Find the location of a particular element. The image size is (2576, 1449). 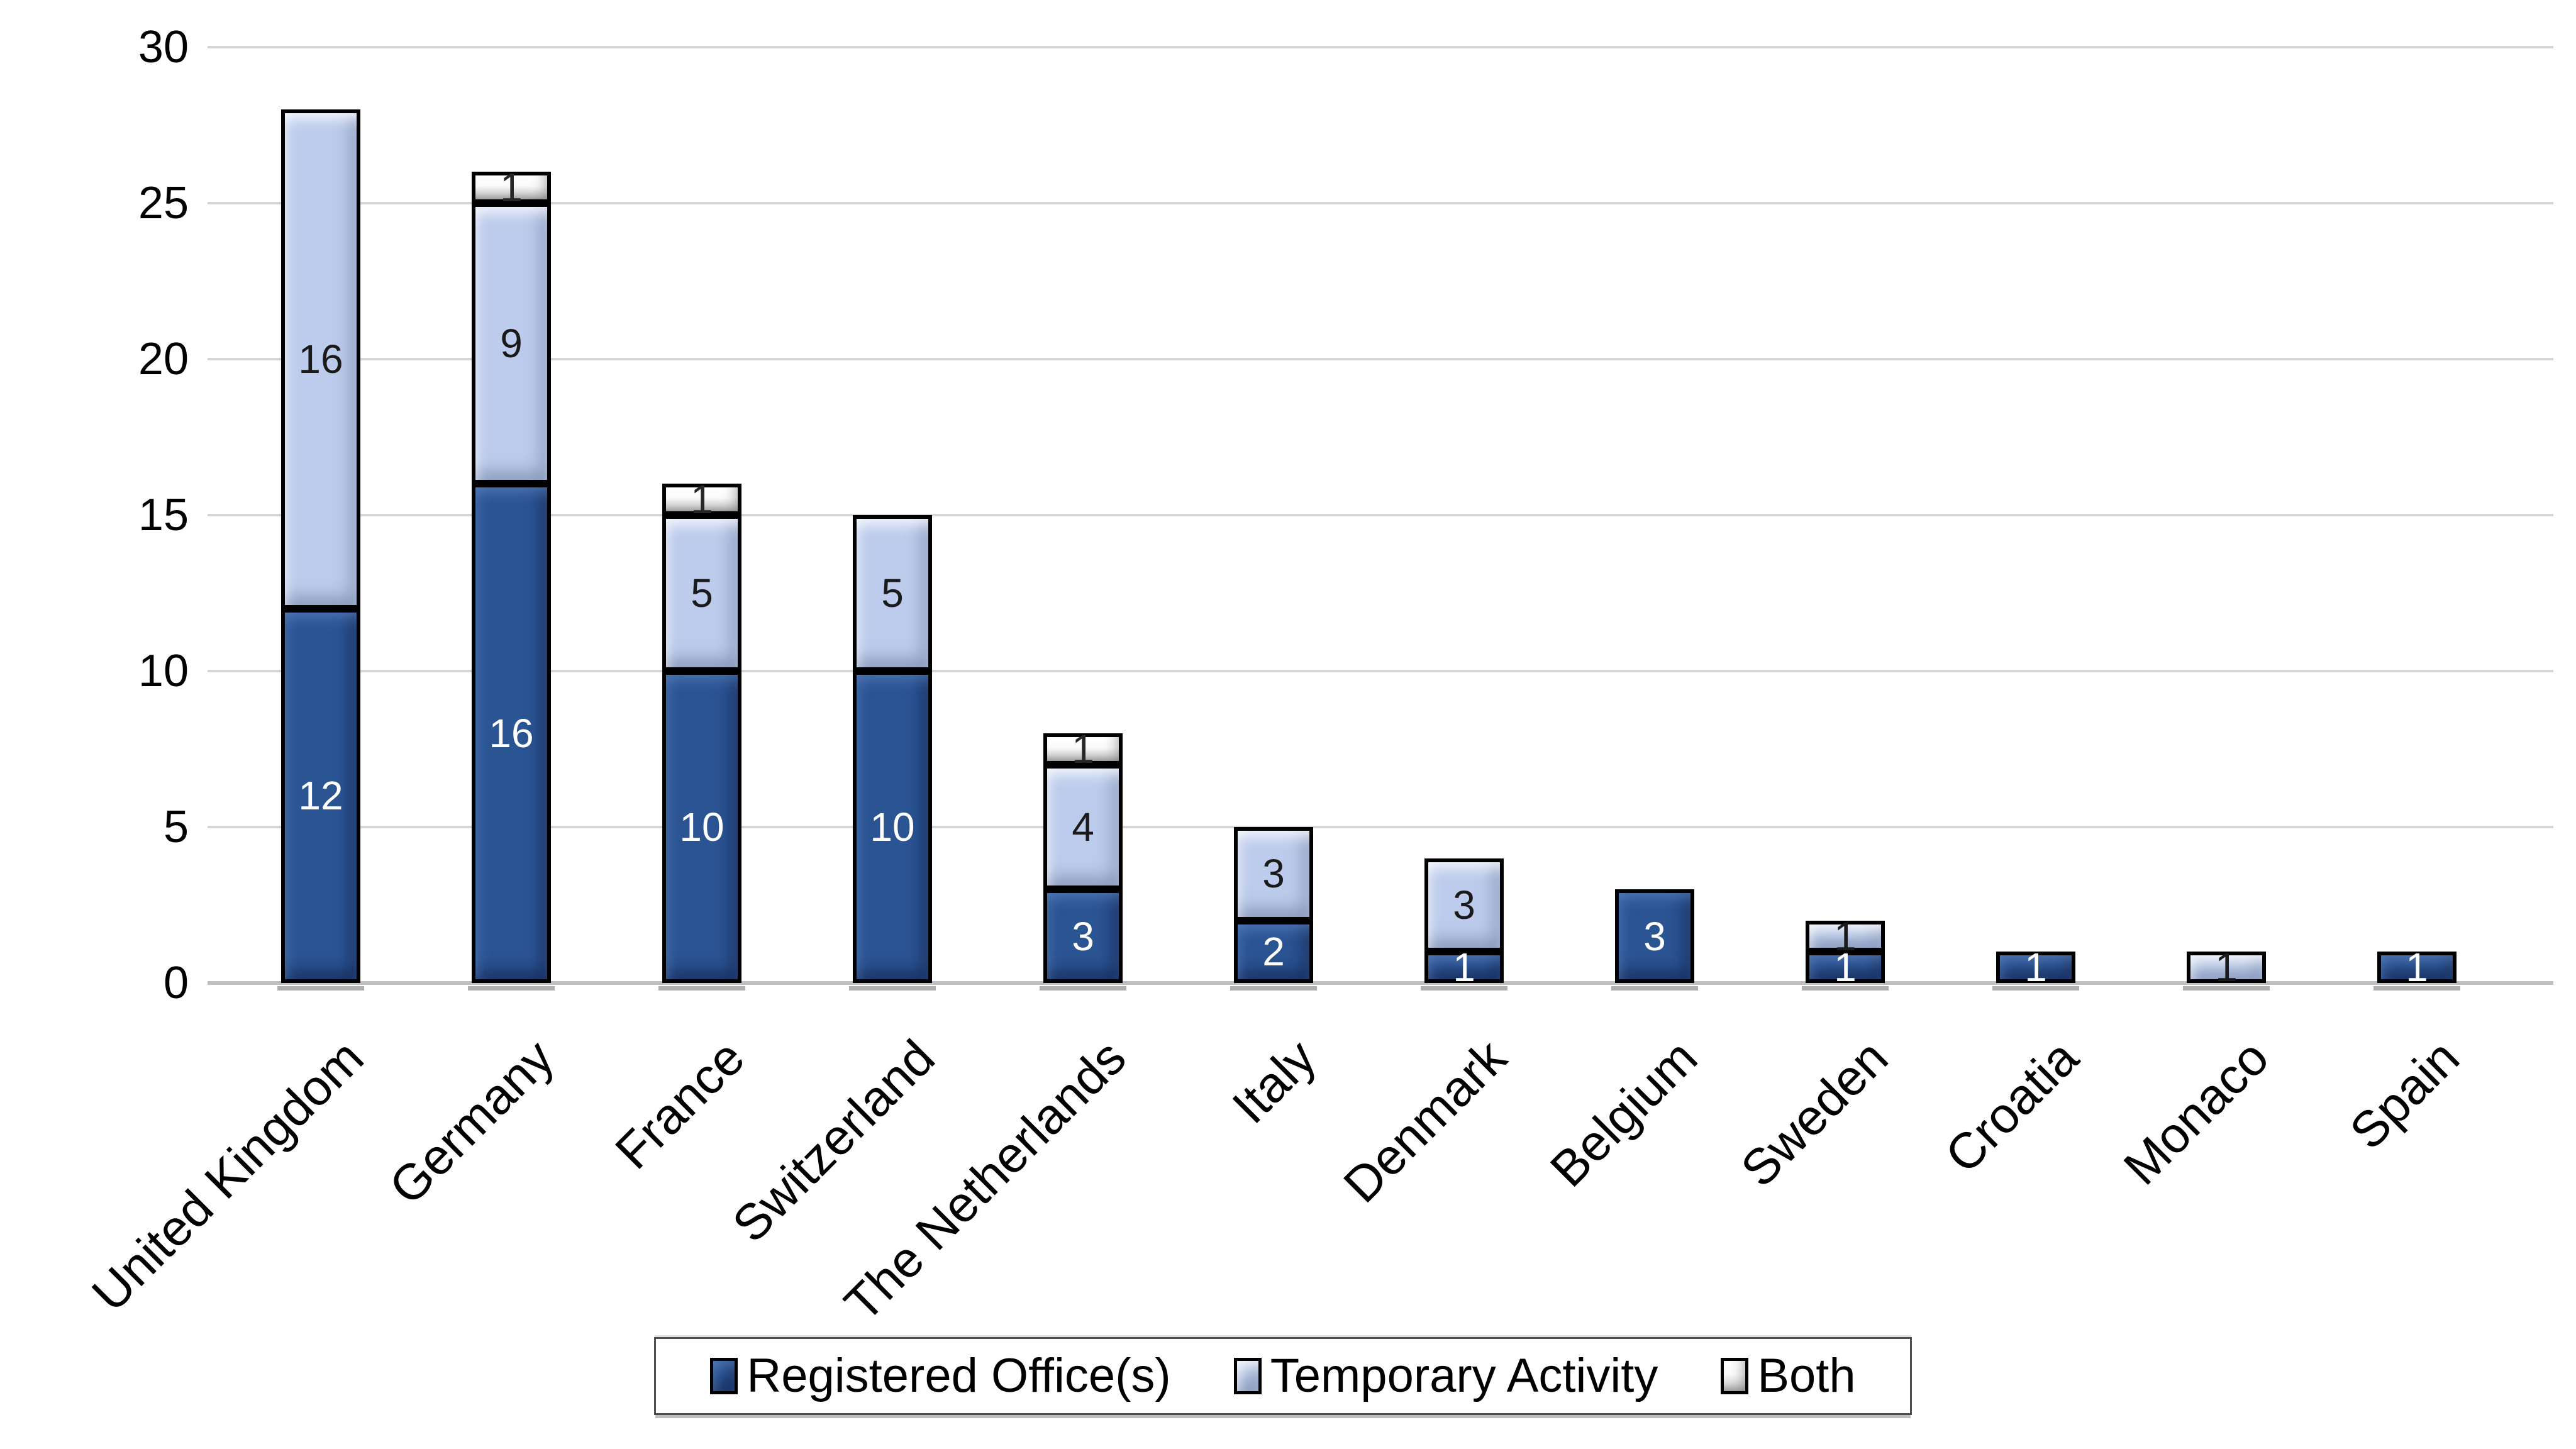

bar-monaco: 1 is located at coordinates (2226, 967).